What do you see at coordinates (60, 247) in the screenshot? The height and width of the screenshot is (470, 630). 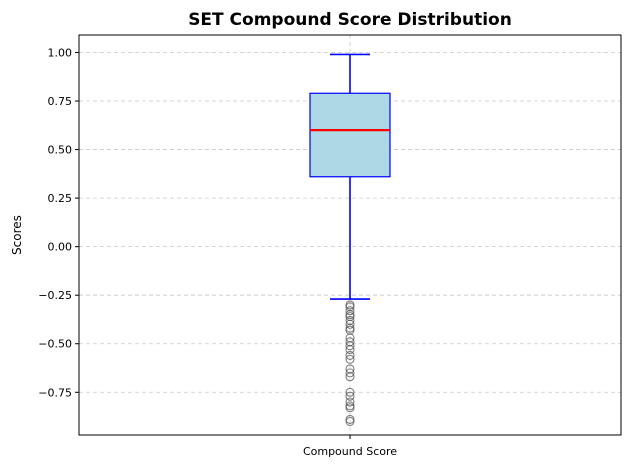 I see `y-tick-label: 0.00` at bounding box center [60, 247].